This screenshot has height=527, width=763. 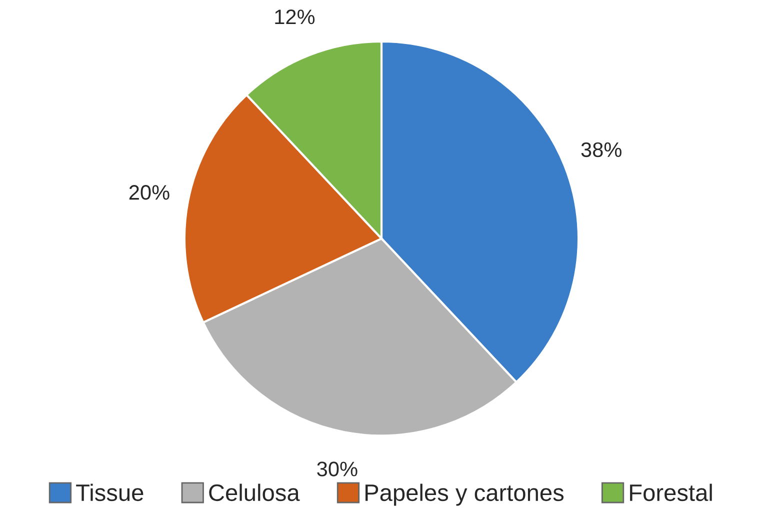 What do you see at coordinates (465, 495) in the screenshot?
I see `legend-label: Papeles y cartones` at bounding box center [465, 495].